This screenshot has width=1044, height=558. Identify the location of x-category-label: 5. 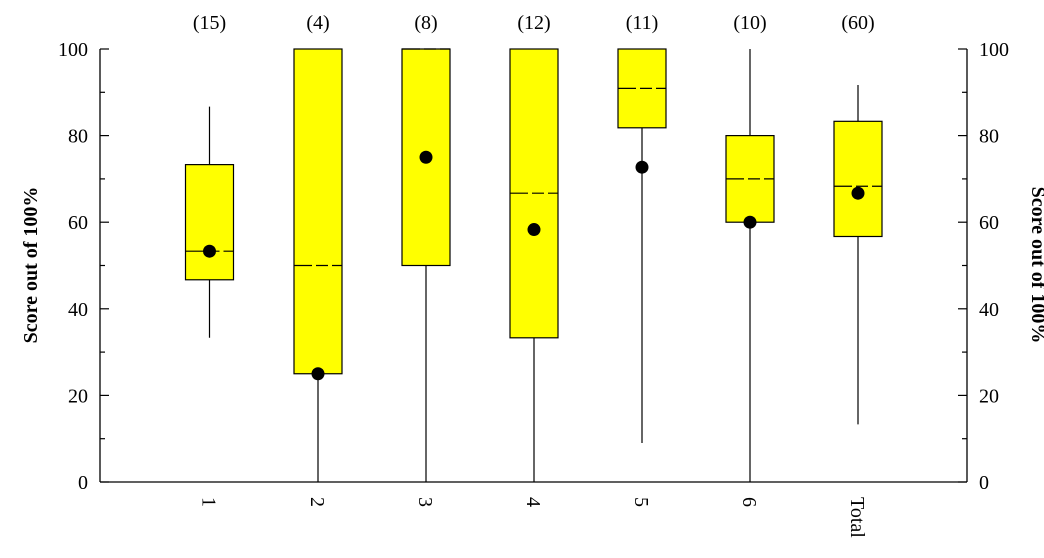
(641, 502).